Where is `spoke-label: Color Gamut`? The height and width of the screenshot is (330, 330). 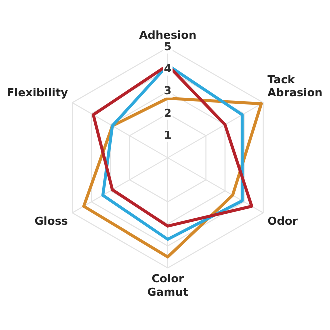 spoke-label: Color Gamut is located at coordinates (168, 285).